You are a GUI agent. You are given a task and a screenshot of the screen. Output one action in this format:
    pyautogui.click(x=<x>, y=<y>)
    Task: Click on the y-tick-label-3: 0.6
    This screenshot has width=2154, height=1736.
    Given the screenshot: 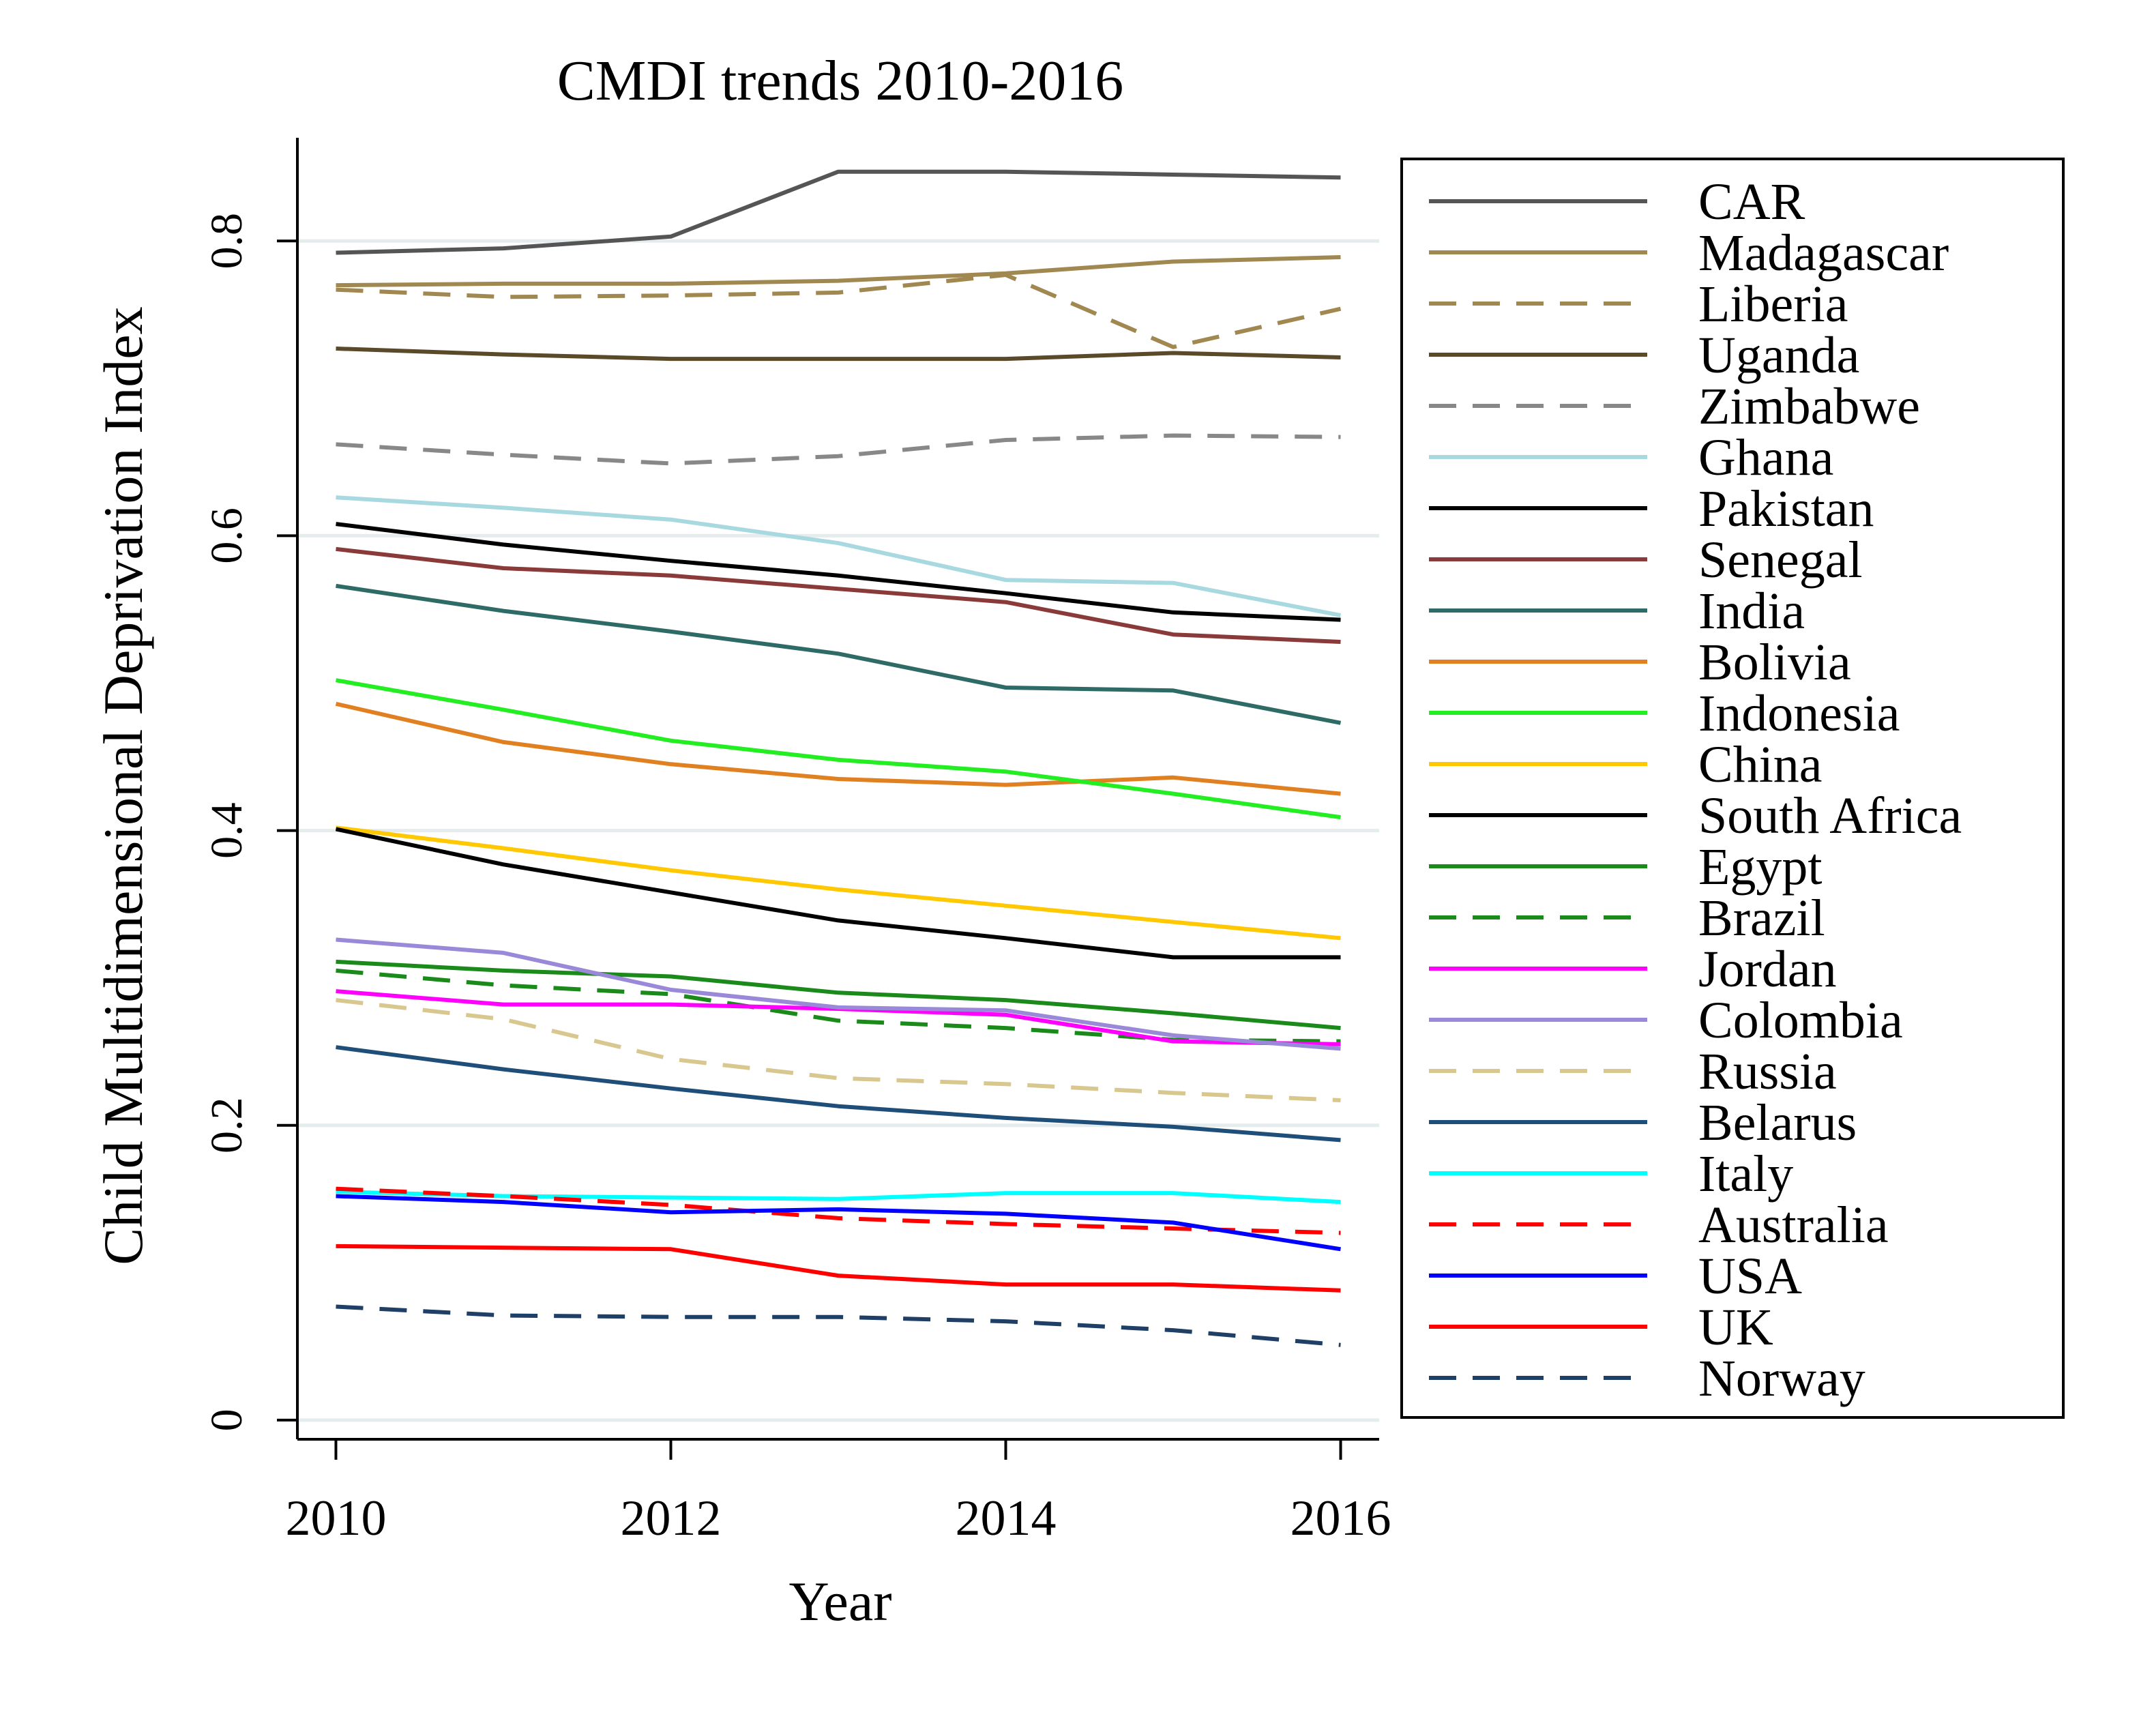 What is the action you would take?
    pyautogui.click(x=227, y=535)
    